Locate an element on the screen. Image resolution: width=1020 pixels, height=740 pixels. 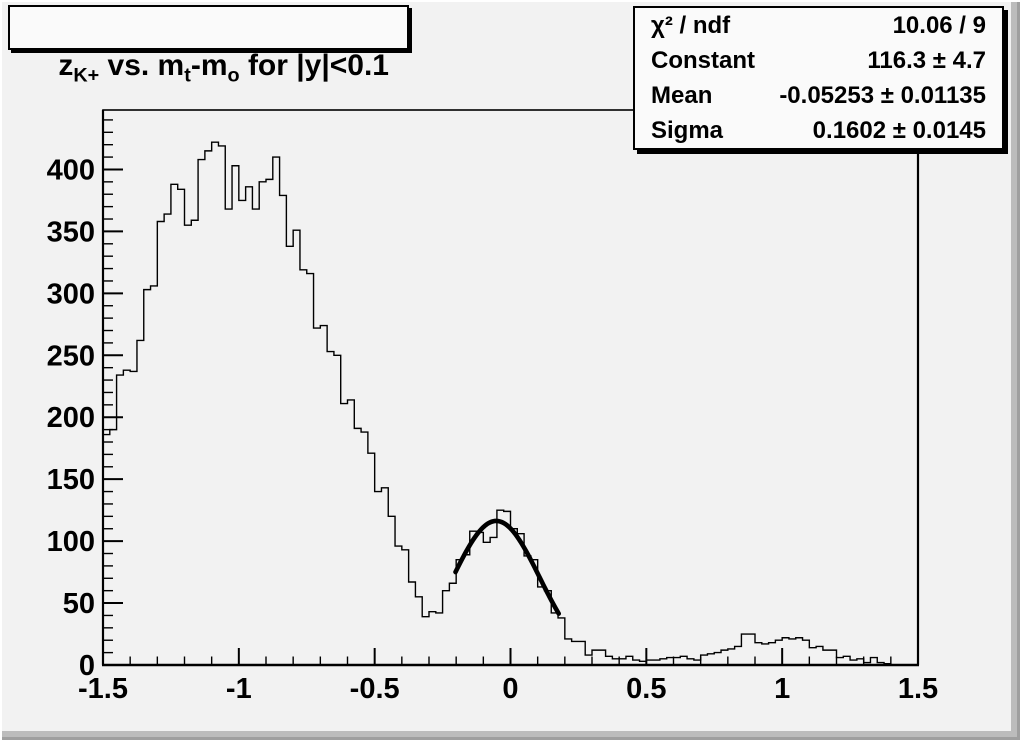
svg-text: 0.5 is located at coordinates (646, 689).